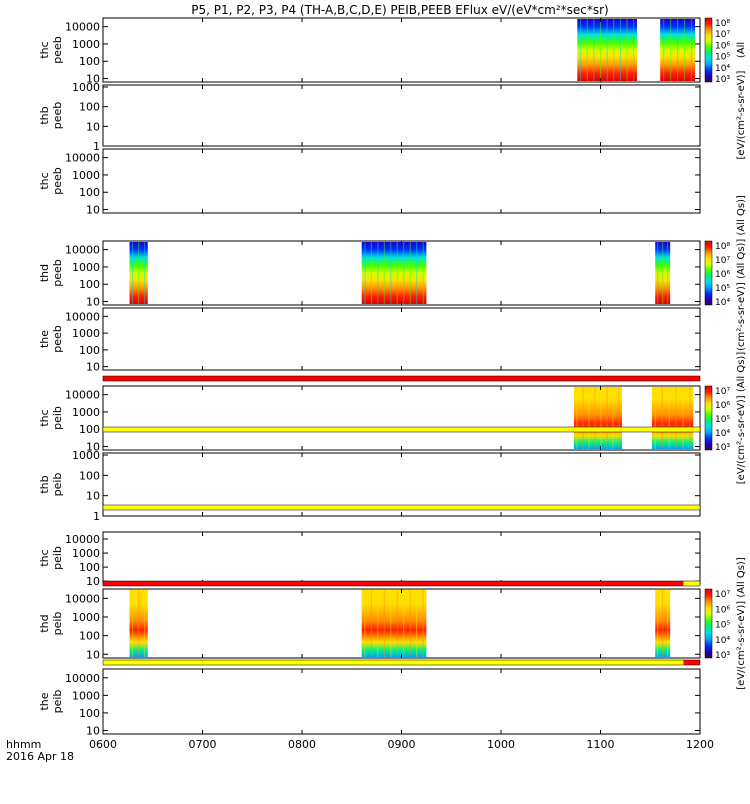  I want to click on panel-9: 10000 1000 100 10 thd peib, so click(369, 624).